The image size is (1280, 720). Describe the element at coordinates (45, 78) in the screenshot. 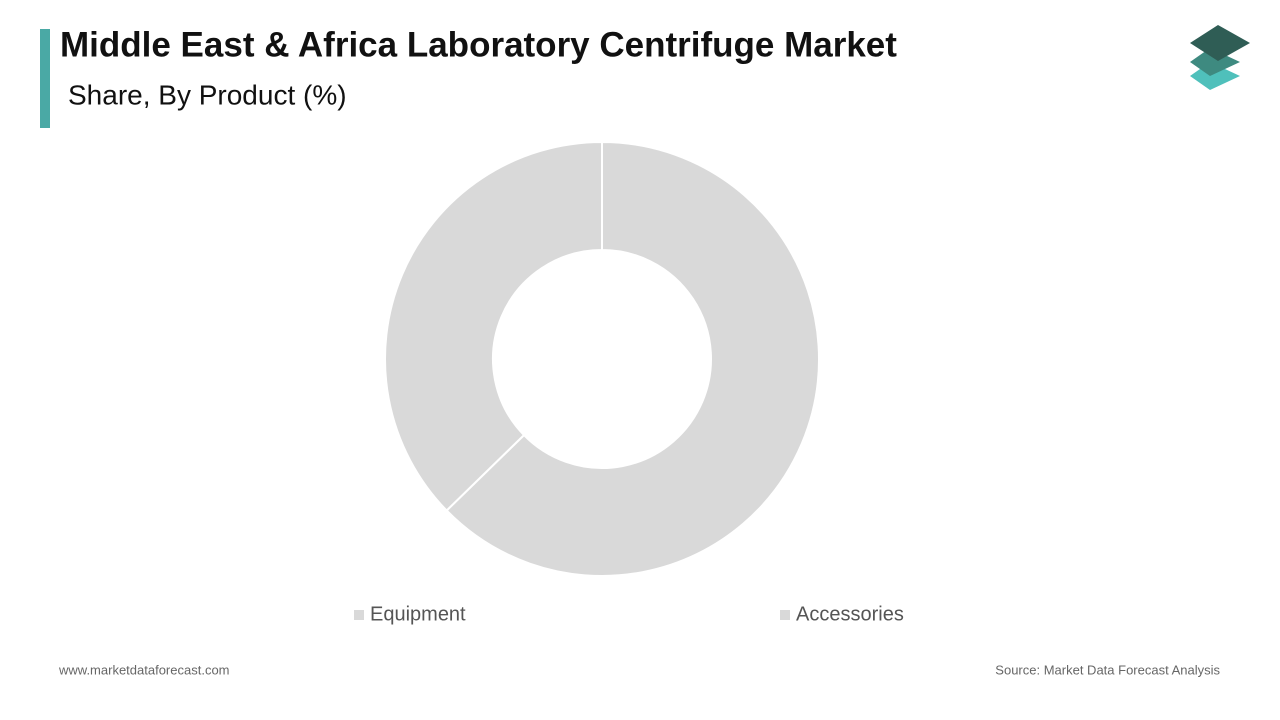

I see `title-accent` at that location.